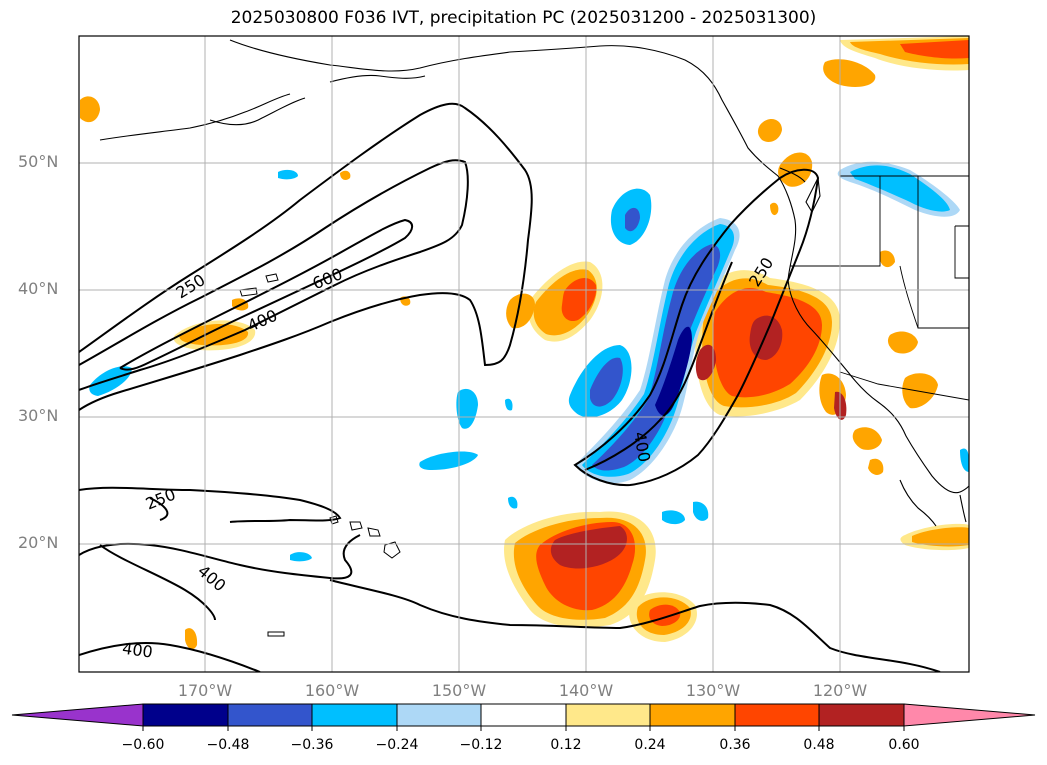 The height and width of the screenshot is (765, 1047). I want to click on colorbar-tick-label: 0.60, so click(904, 745).